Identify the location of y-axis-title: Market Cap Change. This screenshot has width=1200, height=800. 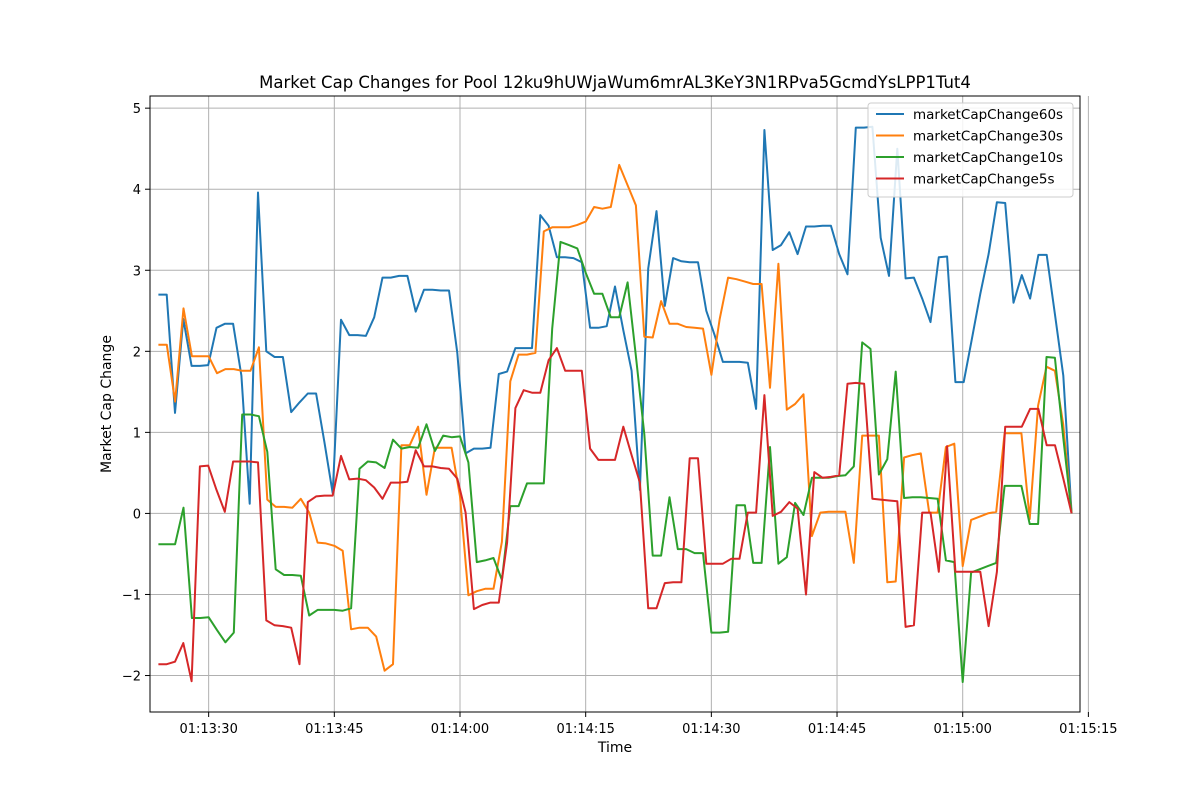
(107, 404).